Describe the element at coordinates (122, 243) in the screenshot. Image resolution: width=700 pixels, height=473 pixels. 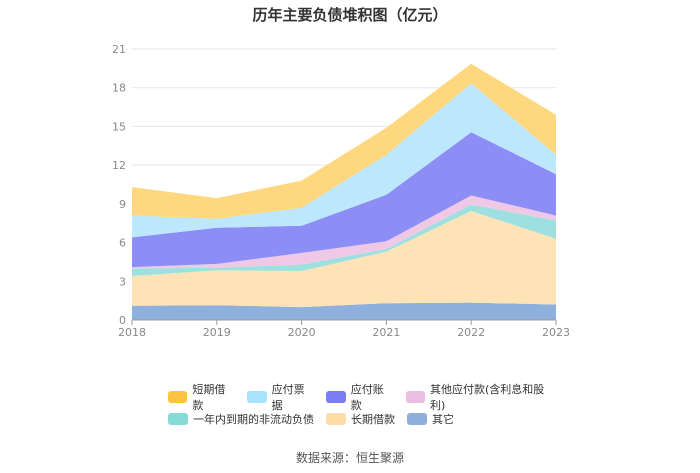
I see `y-tick-label: 6` at that location.